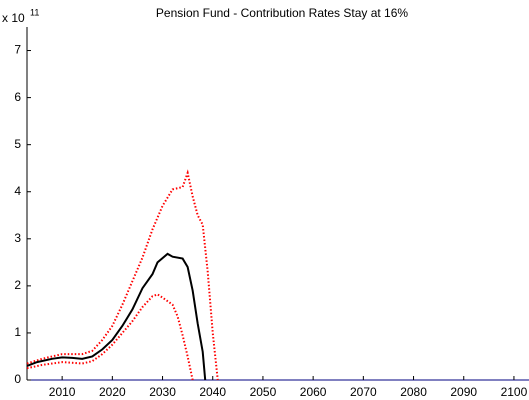  What do you see at coordinates (13, 18) in the screenshot?
I see `y-scale-base: x 10` at bounding box center [13, 18].